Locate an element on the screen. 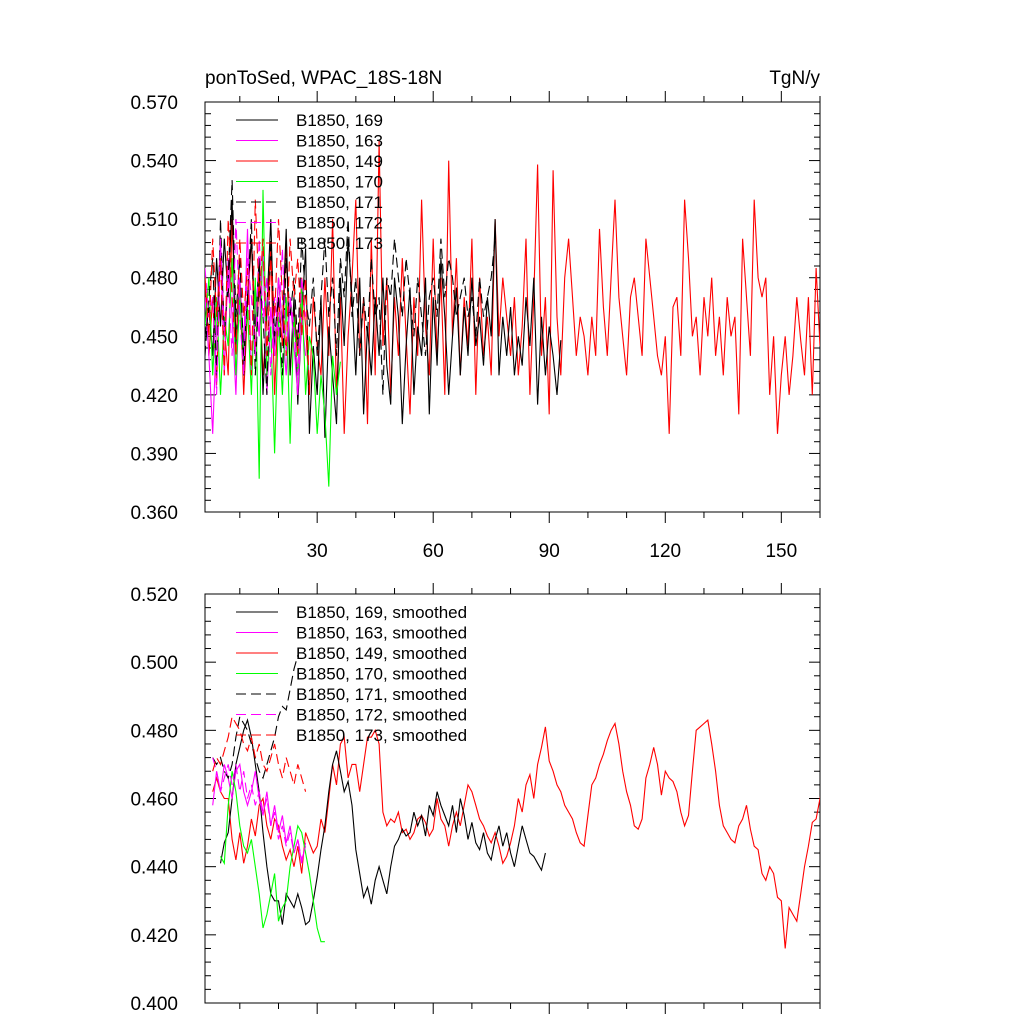 The width and height of the screenshot is (1024, 1024). x-tick-label: 30 is located at coordinates (317, 551).